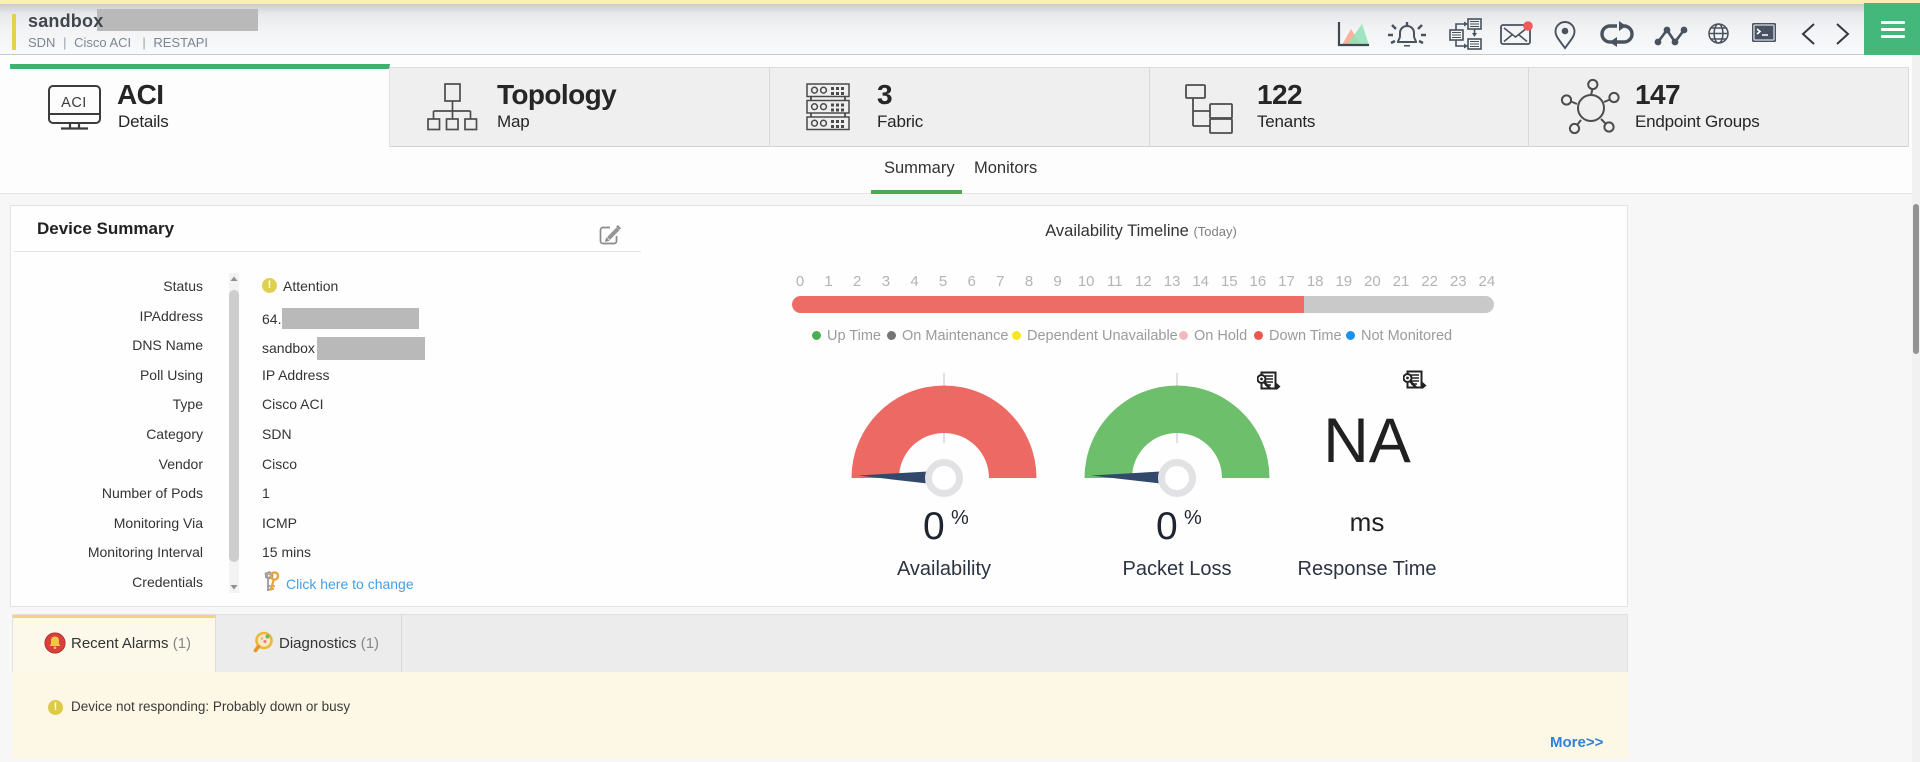  What do you see at coordinates (74, 103) in the screenshot?
I see `svg-text: ACI` at bounding box center [74, 103].